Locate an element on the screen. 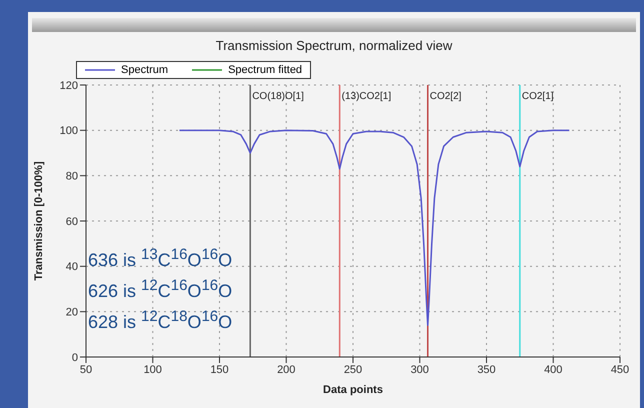 The width and height of the screenshot is (644, 408). annotation: 626 is $^{12}$C$^{16}$O$^{16}$O is located at coordinates (160, 289).